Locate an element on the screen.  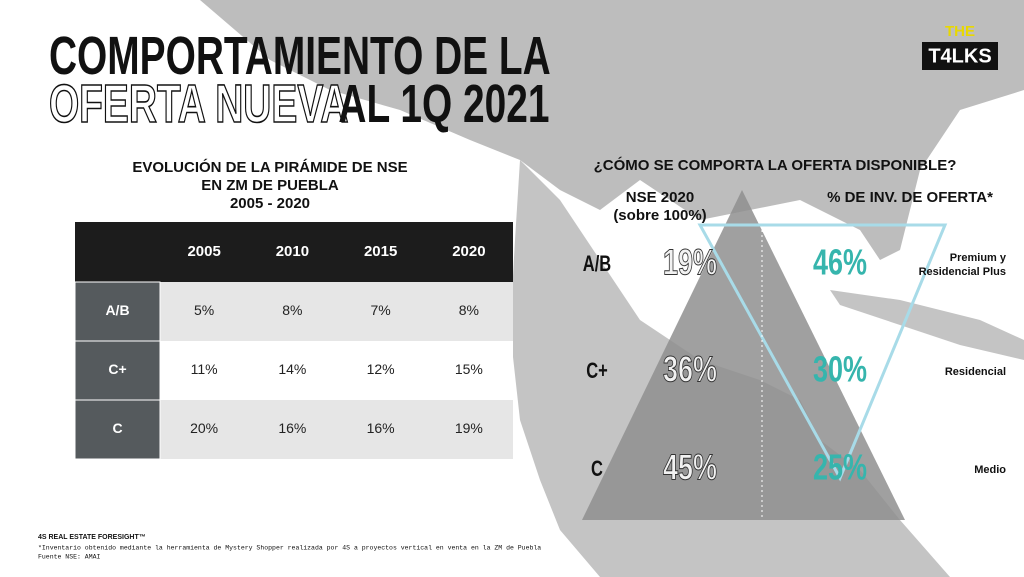
cell: 11% is located at coordinates (204, 369).